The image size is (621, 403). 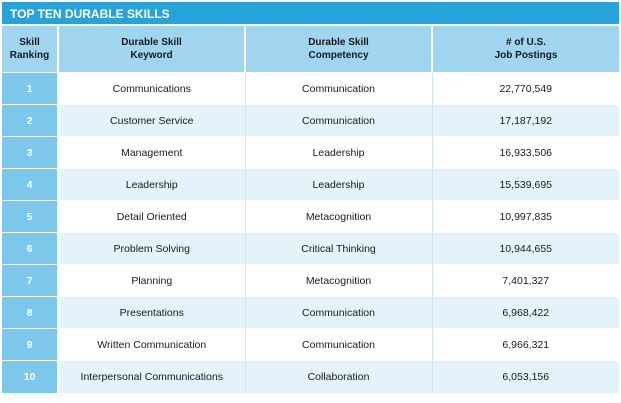 What do you see at coordinates (152, 248) in the screenshot?
I see `keyword-cell: Problem Solving` at bounding box center [152, 248].